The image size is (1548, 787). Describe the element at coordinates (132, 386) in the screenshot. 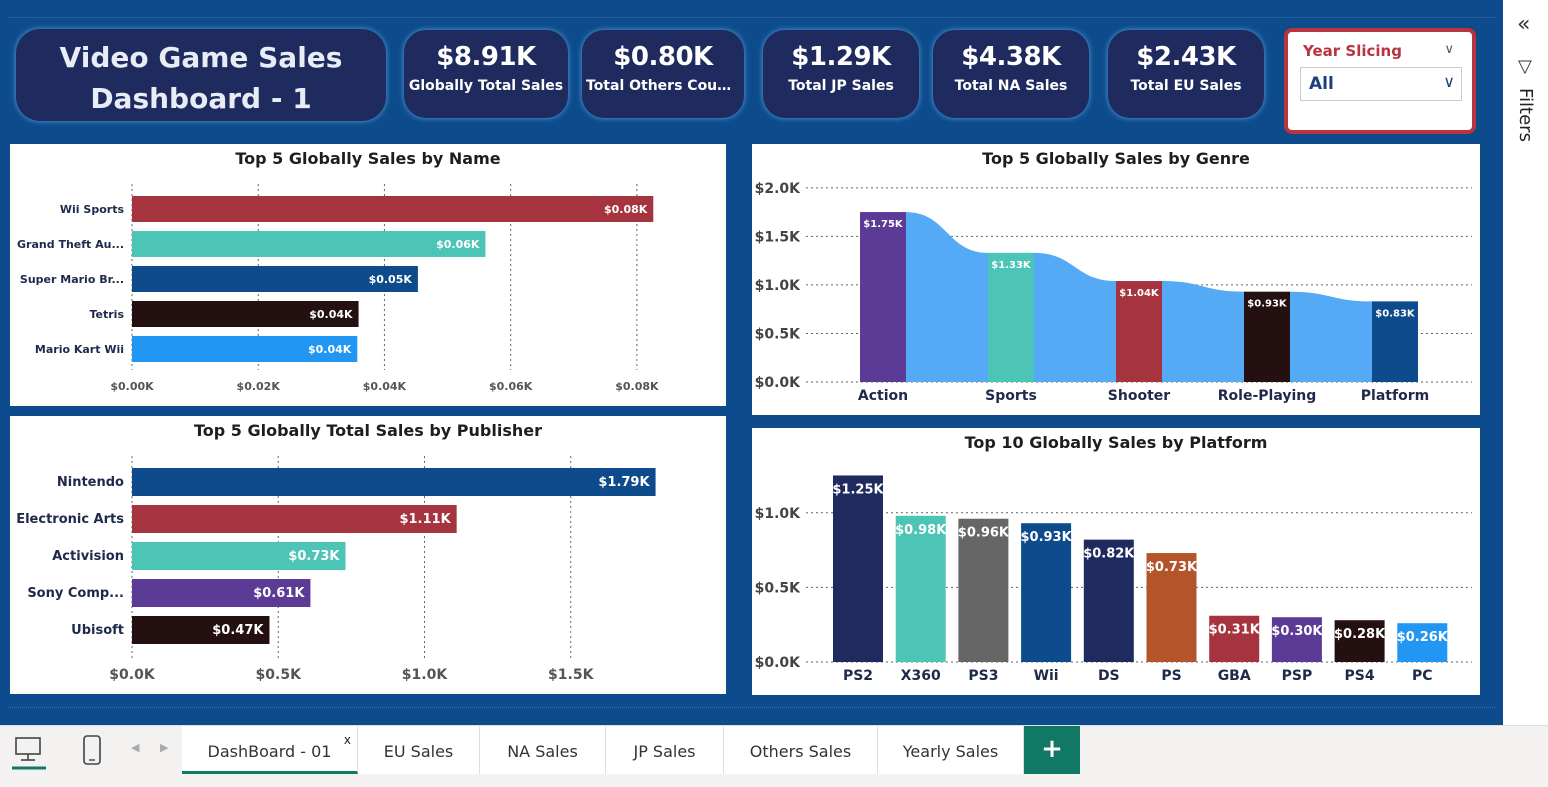

I see `tick-label: $0.00K` at that location.